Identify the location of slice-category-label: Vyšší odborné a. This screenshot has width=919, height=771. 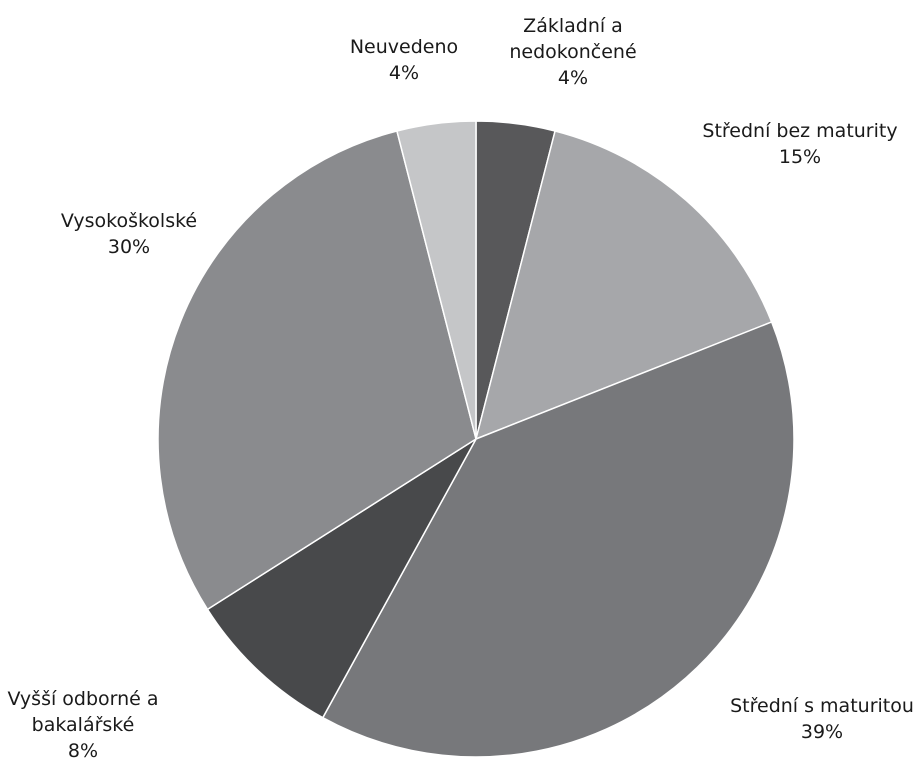
(82, 699).